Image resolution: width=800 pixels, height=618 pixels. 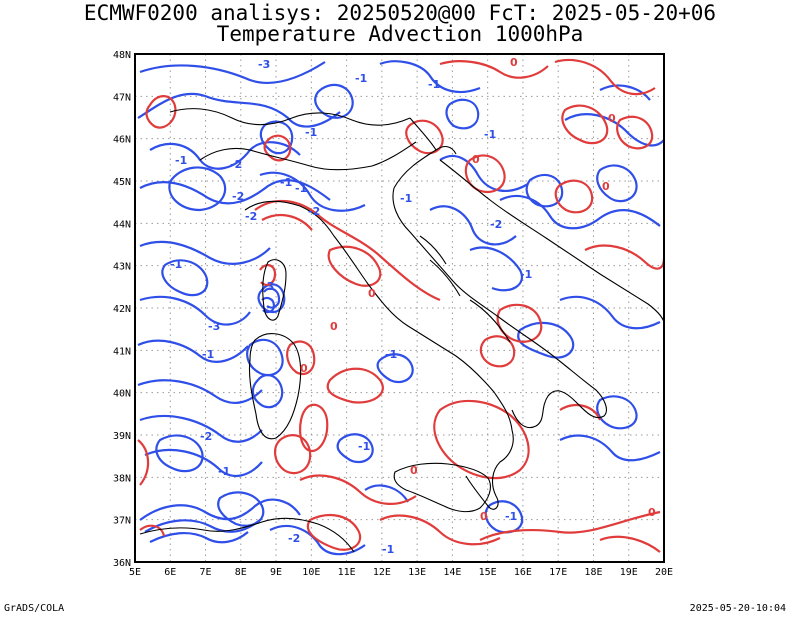 I want to click on longitude-label: 15E, so click(x=488, y=572).